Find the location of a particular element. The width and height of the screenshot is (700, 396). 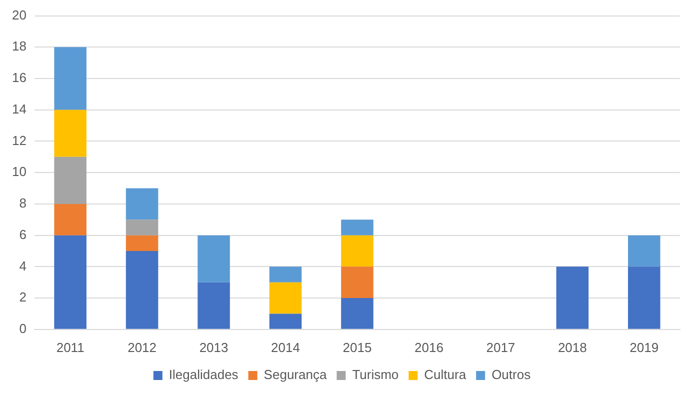

legend-label: Cultura is located at coordinates (445, 374).